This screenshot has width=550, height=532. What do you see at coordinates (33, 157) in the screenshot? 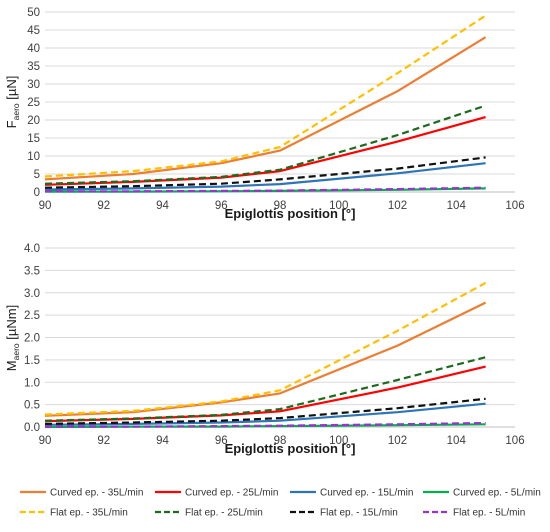
I see `y-tick-label: 10` at bounding box center [33, 157].